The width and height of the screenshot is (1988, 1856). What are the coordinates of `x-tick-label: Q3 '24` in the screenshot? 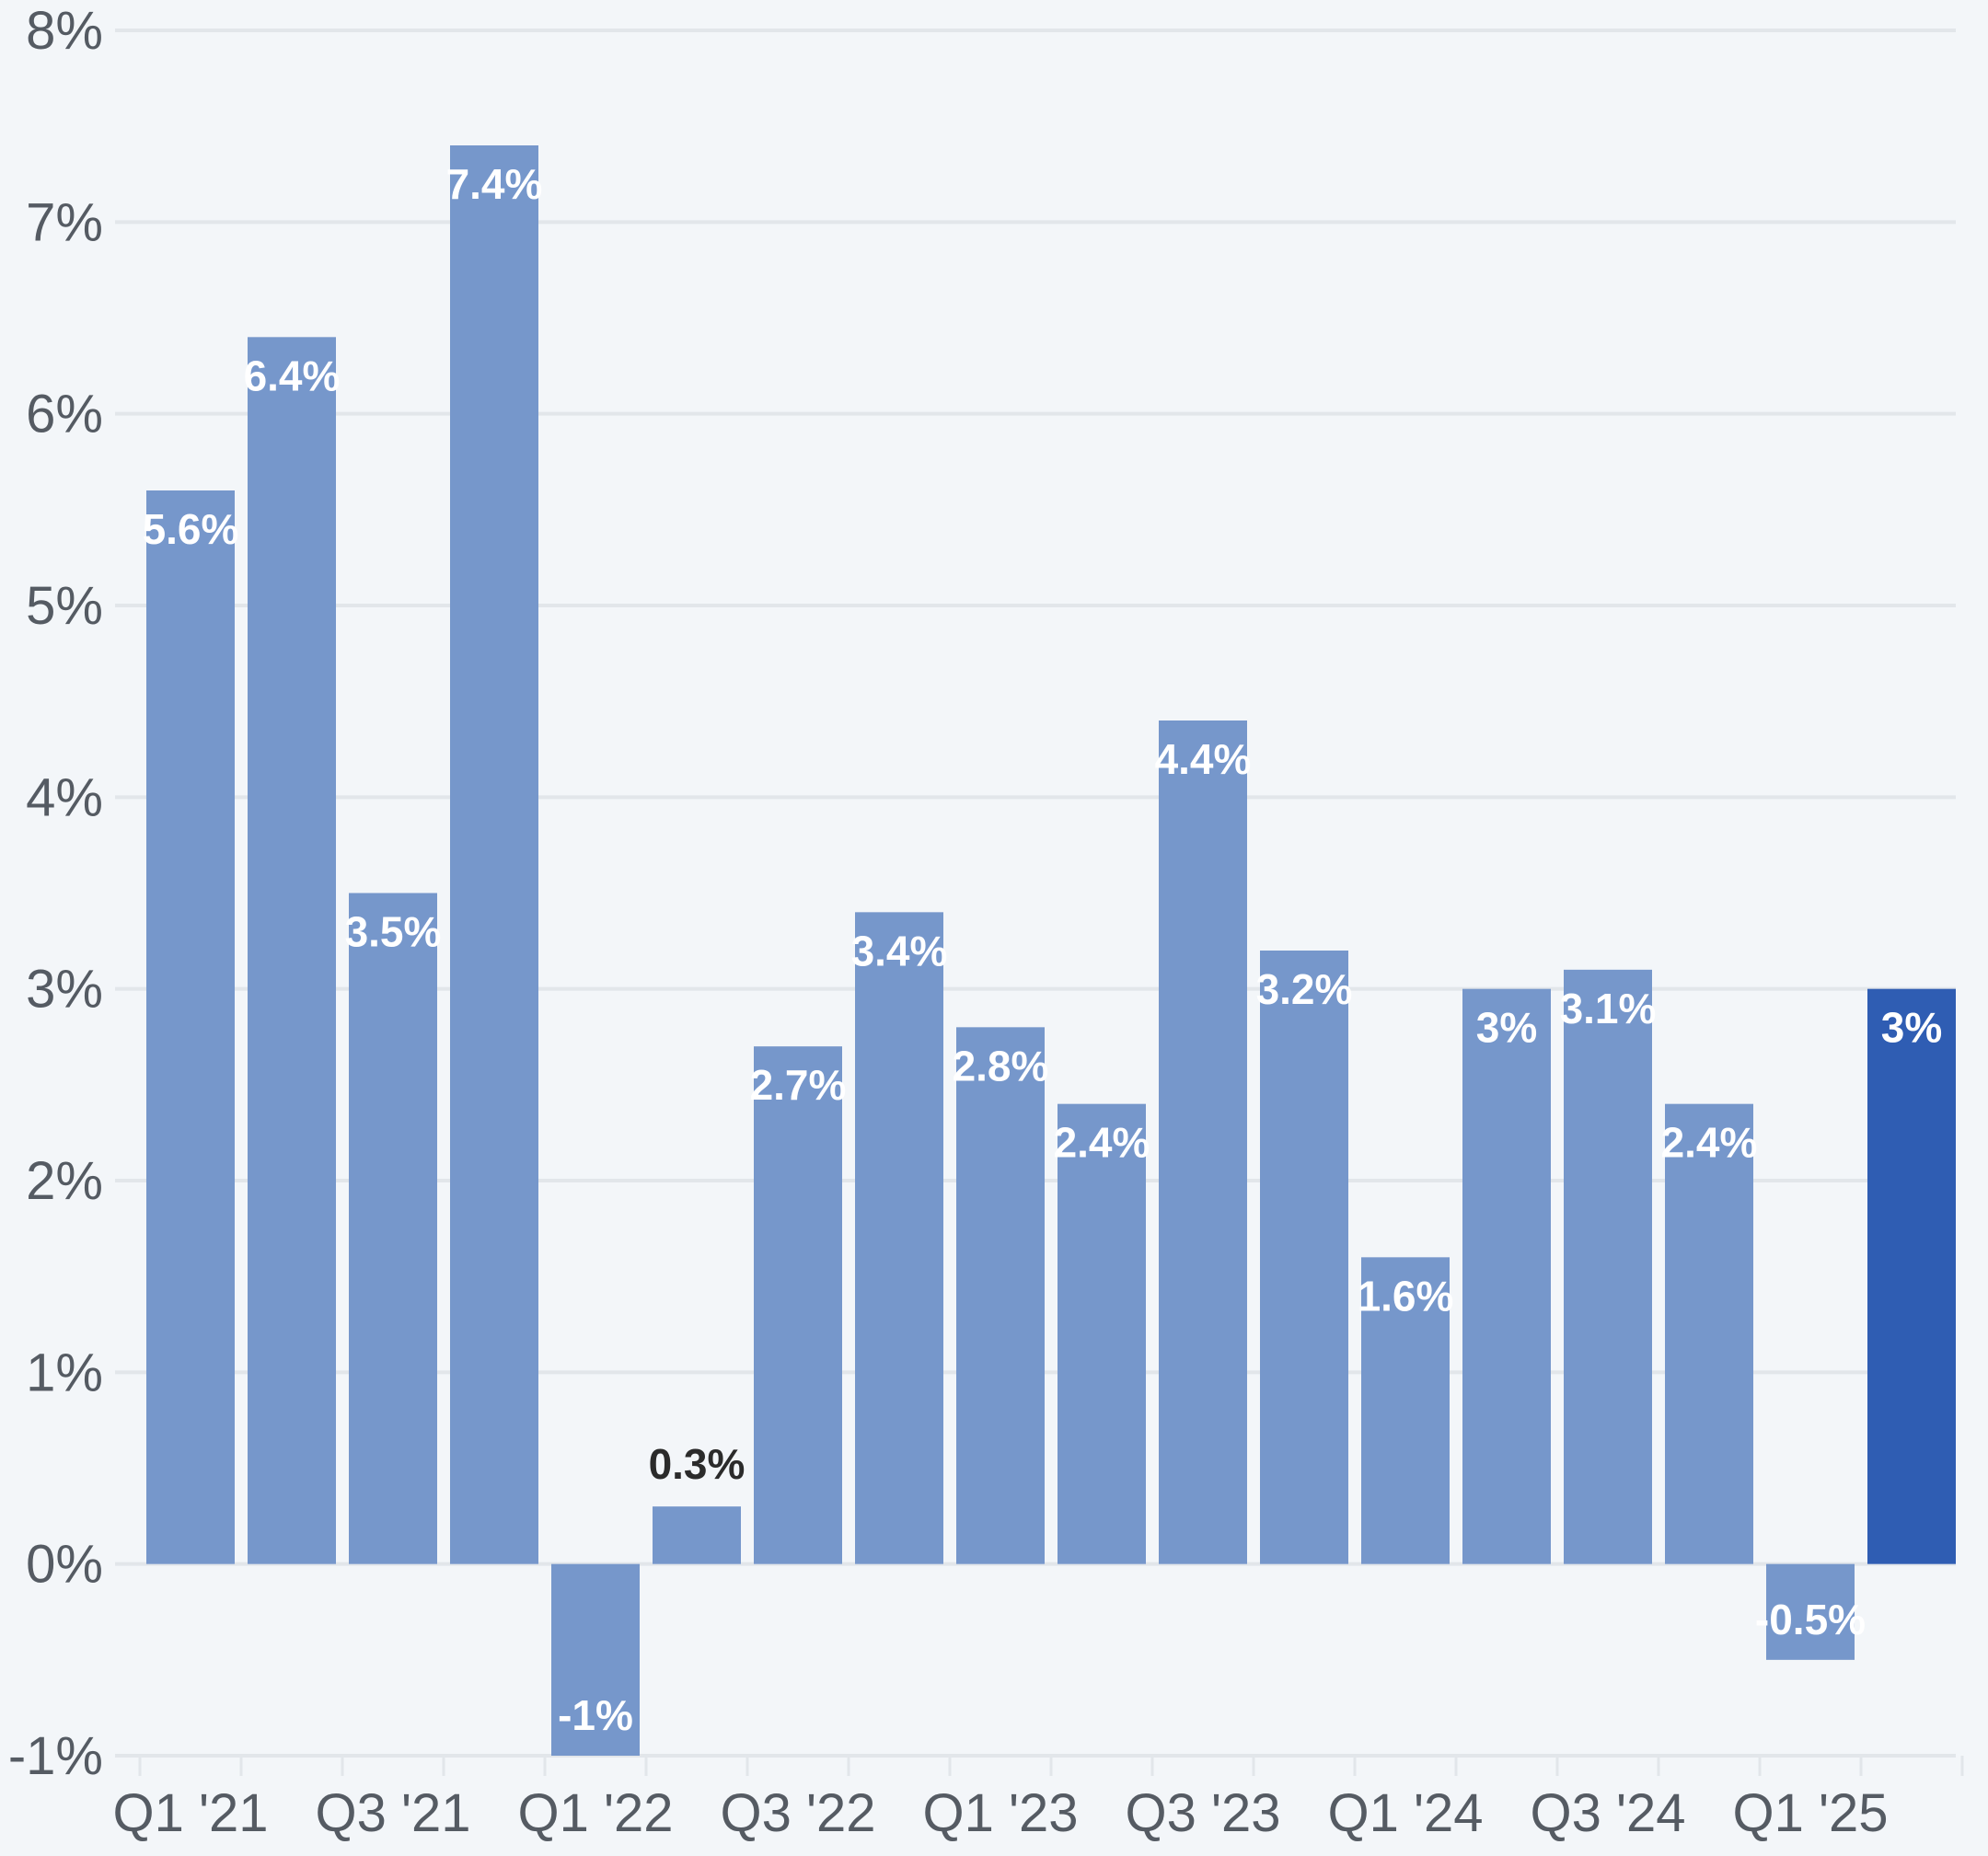 It's located at (1607, 1813).